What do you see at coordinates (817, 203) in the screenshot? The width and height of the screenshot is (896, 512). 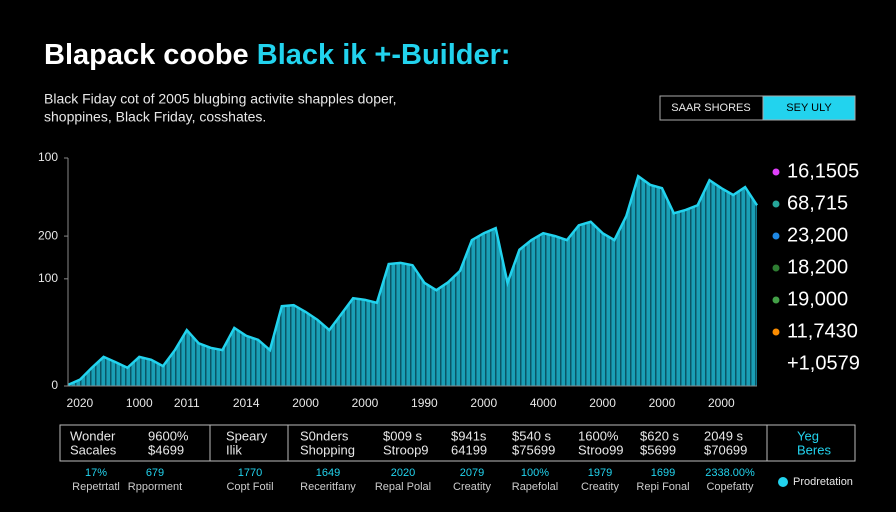 I see `stat-value: 68,715` at bounding box center [817, 203].